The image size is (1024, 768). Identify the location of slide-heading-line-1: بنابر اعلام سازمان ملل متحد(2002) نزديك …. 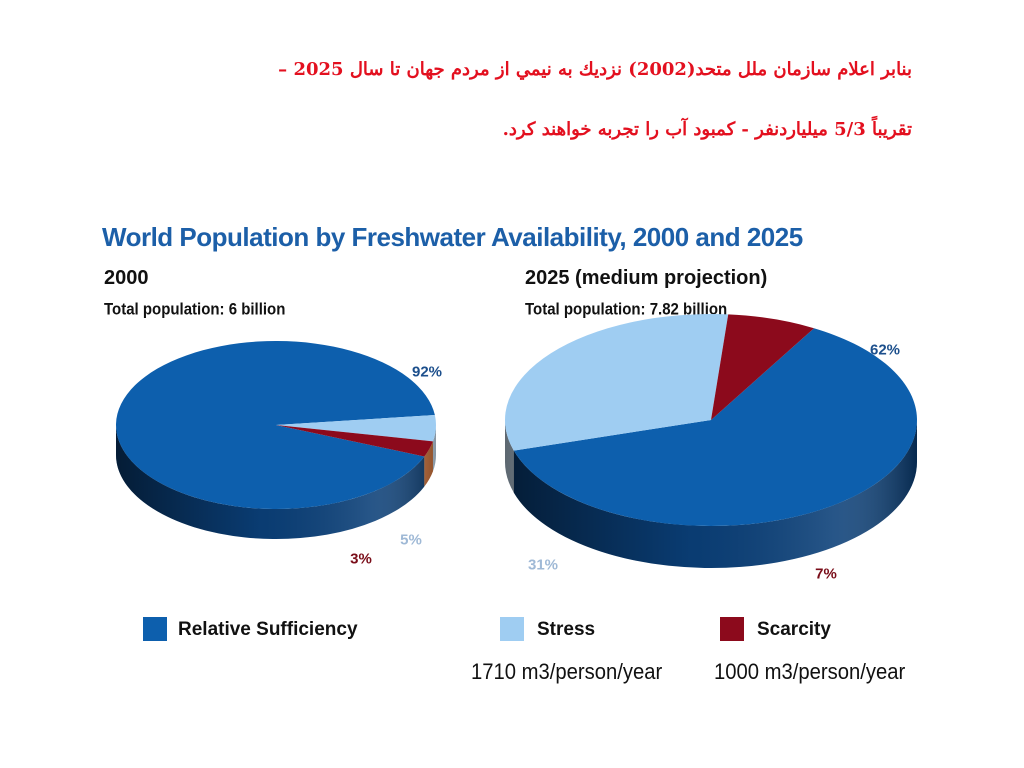
(595, 69).